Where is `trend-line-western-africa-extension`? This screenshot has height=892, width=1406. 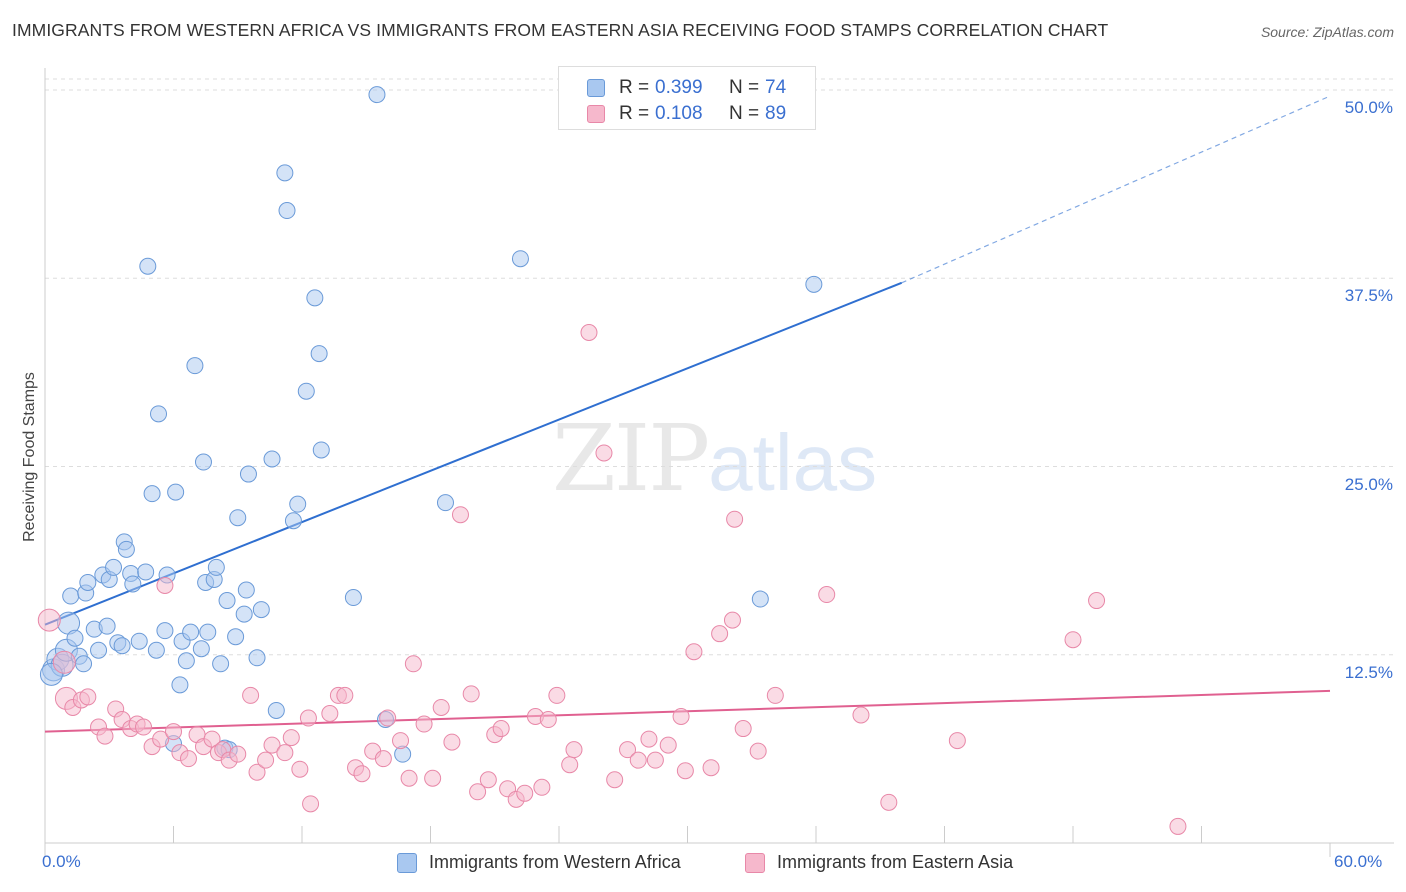
trend-line-western-africa-extension is located at coordinates (1116, 189).